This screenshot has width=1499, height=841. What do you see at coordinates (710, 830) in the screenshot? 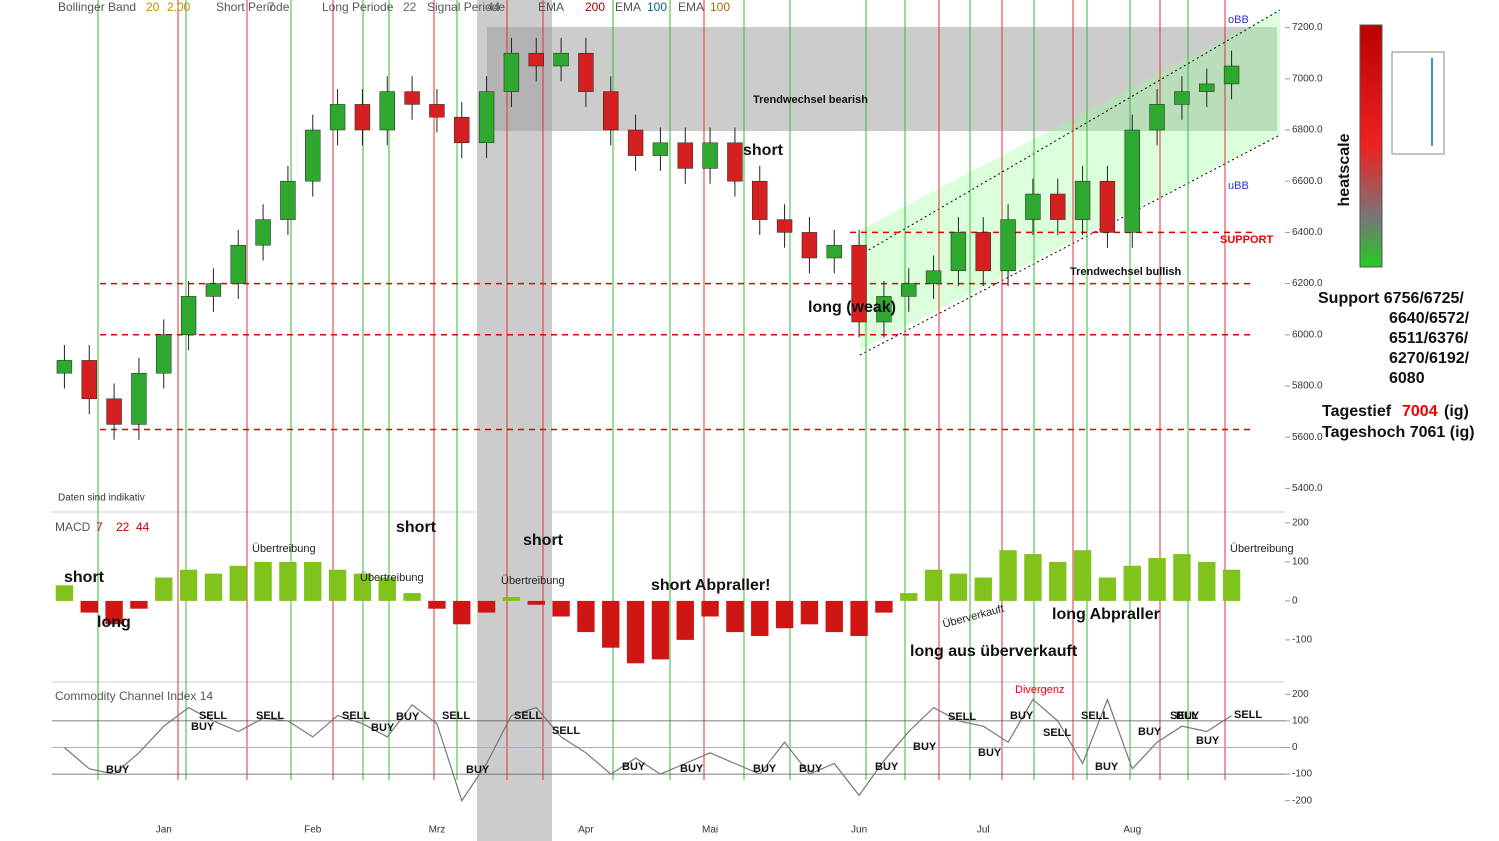
I see `x-tick-label: Mai` at bounding box center [710, 830].